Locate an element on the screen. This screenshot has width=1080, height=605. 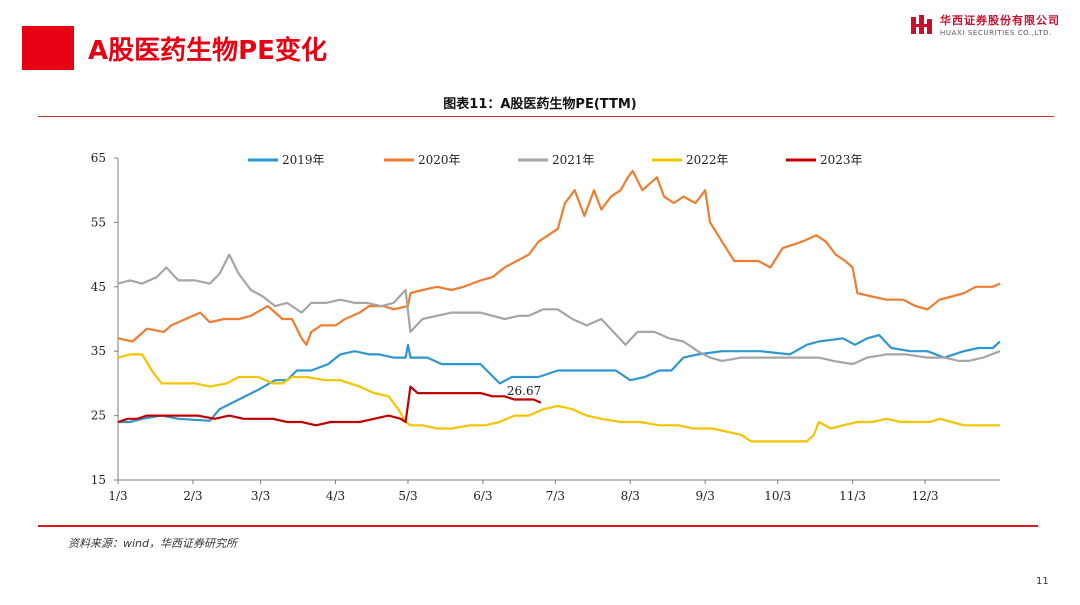
x-tick-label: 10/3 is located at coordinates (777, 496).